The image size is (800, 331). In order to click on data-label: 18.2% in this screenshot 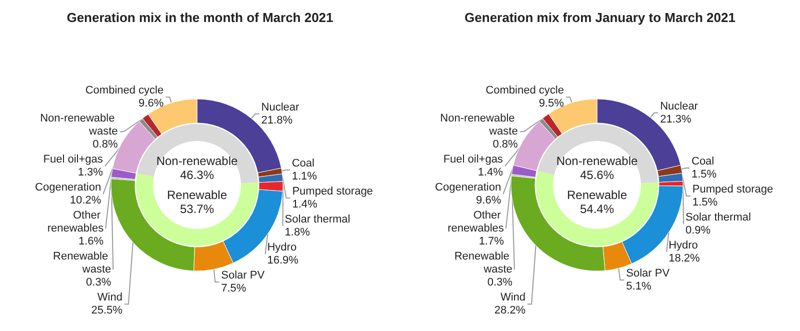, I will do `click(684, 258)`.